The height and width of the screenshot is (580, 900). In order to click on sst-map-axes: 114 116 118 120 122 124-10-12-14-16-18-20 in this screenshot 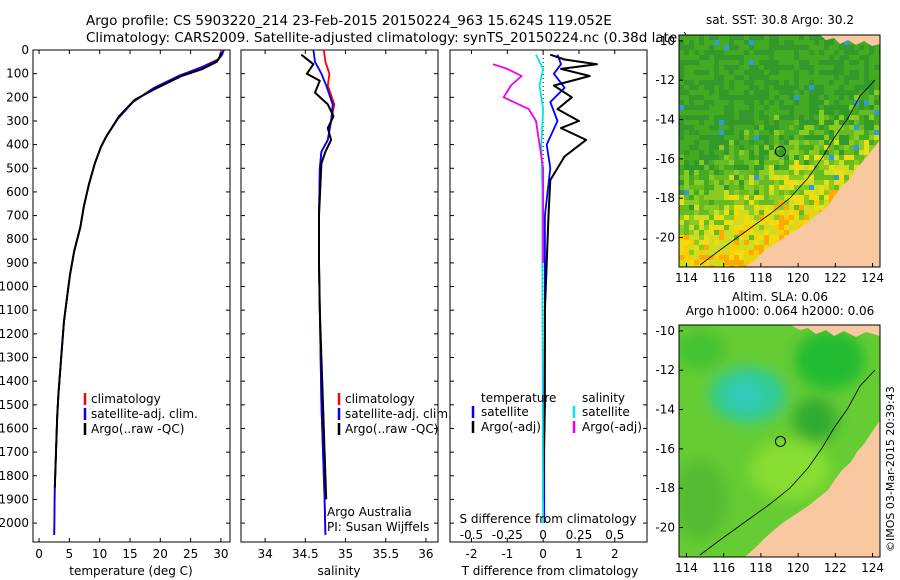, I will do `click(769, 159)`.